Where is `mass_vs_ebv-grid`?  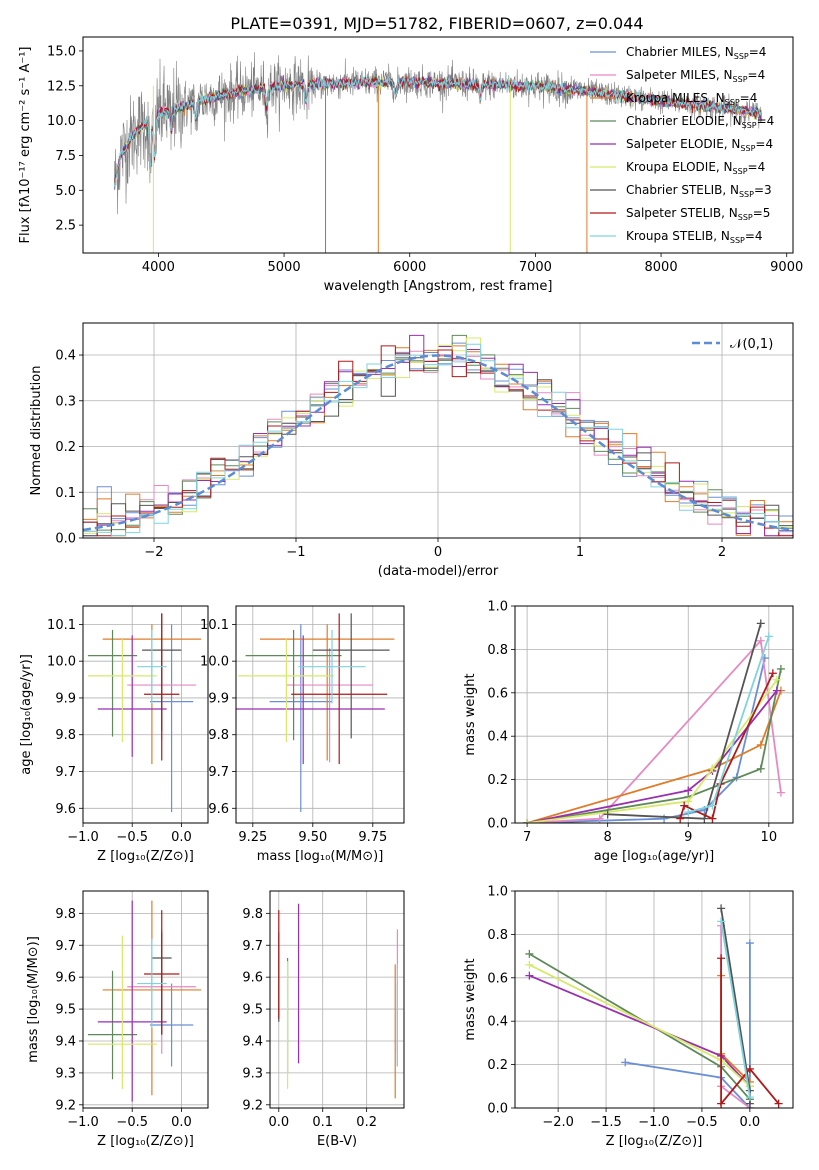 mass_vs_ebv-grid is located at coordinates (337, 999).